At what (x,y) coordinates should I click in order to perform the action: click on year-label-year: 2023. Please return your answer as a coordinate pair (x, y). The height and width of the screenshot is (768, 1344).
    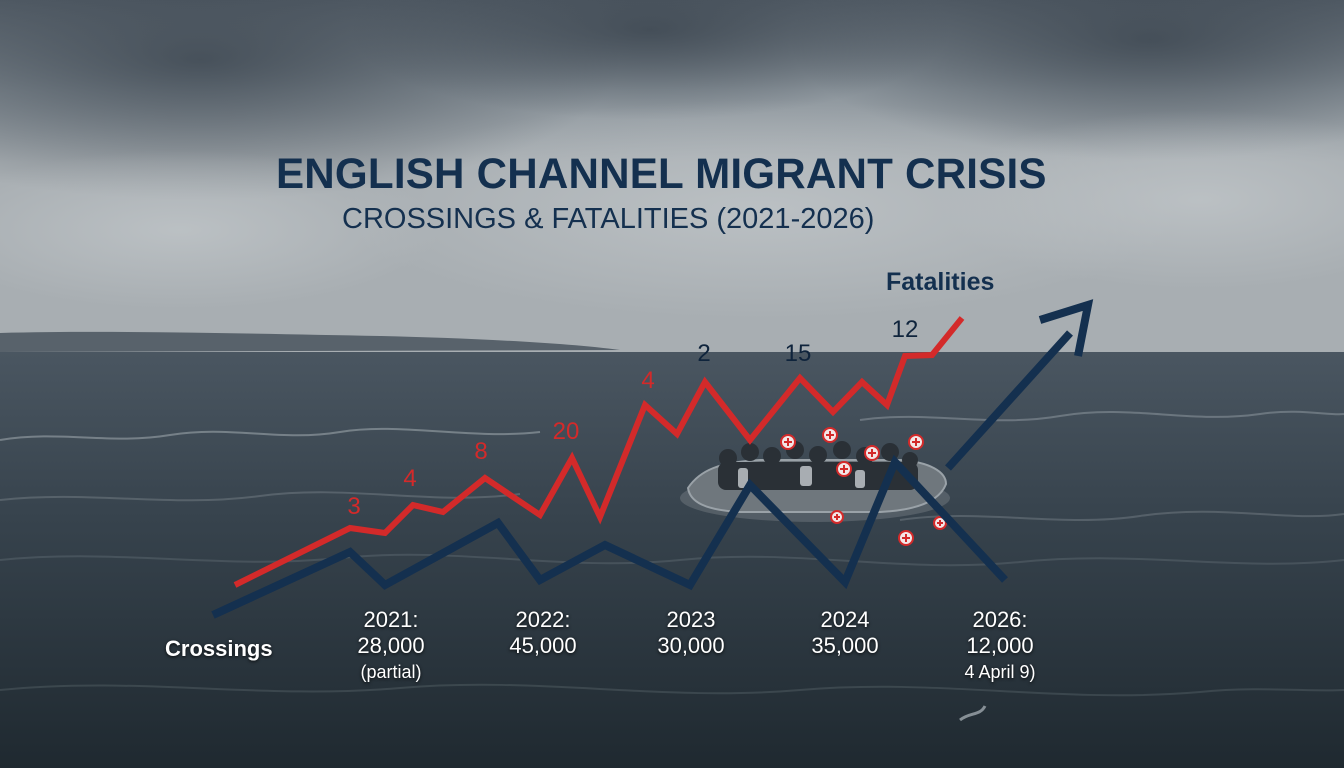
    Looking at the image, I should click on (691, 619).